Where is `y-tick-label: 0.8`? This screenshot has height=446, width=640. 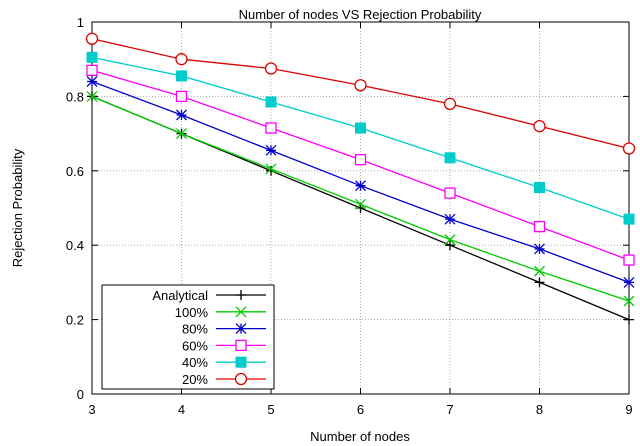
y-tick-label: 0.8 is located at coordinates (75, 96).